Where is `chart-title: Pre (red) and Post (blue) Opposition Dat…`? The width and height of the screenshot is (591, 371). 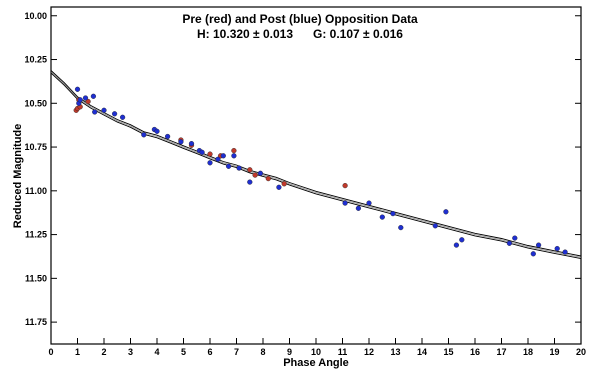
chart-title: Pre (red) and Post (blue) Opposition Dat… is located at coordinates (300, 19).